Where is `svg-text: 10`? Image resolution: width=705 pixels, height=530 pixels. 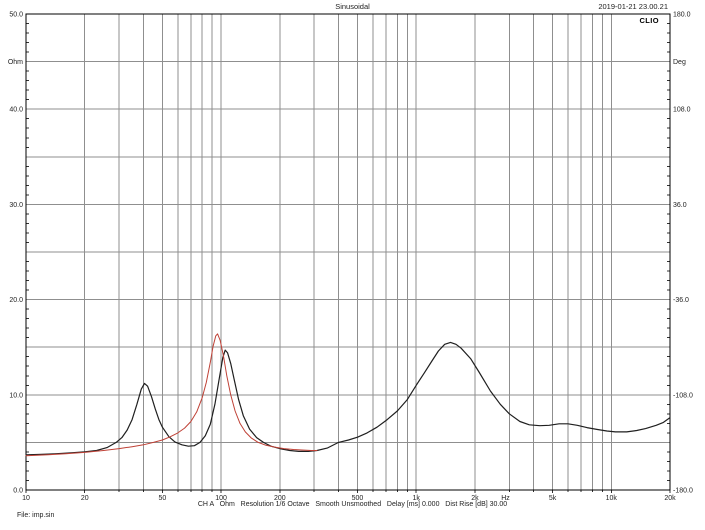 svg-text: 10 is located at coordinates (26, 498).